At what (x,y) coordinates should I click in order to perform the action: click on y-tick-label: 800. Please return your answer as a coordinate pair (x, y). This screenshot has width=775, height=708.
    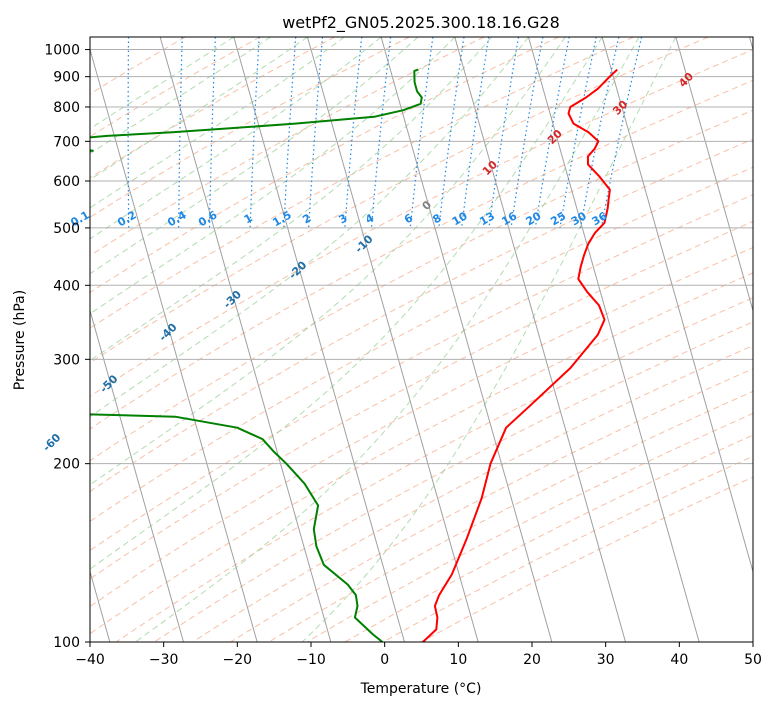
    Looking at the image, I should click on (66, 108).